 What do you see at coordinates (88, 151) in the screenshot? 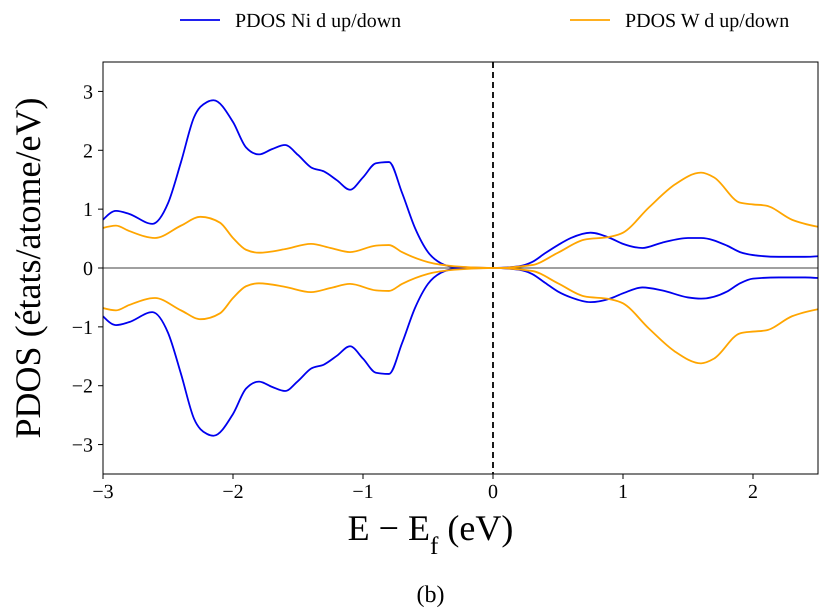
I see `y-tick-label: 2` at bounding box center [88, 151].